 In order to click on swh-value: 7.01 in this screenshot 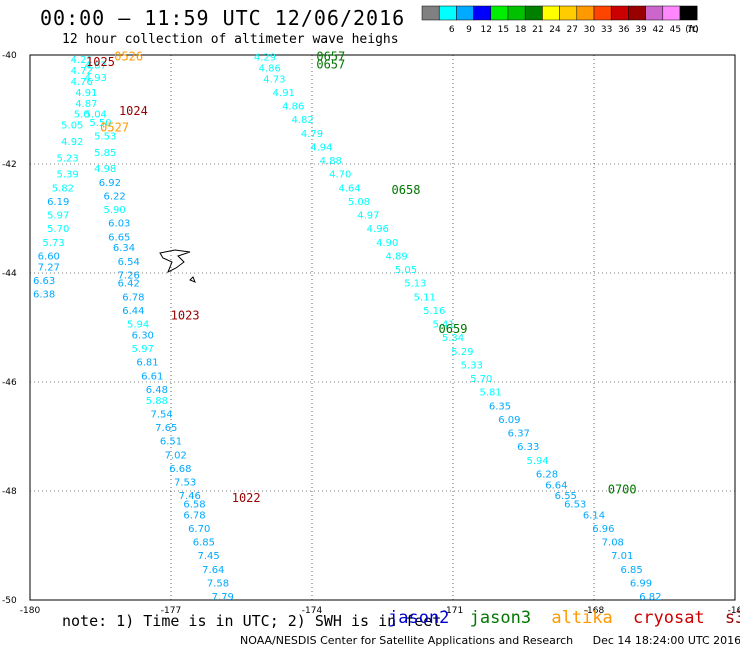, I will do `click(622, 556)`.